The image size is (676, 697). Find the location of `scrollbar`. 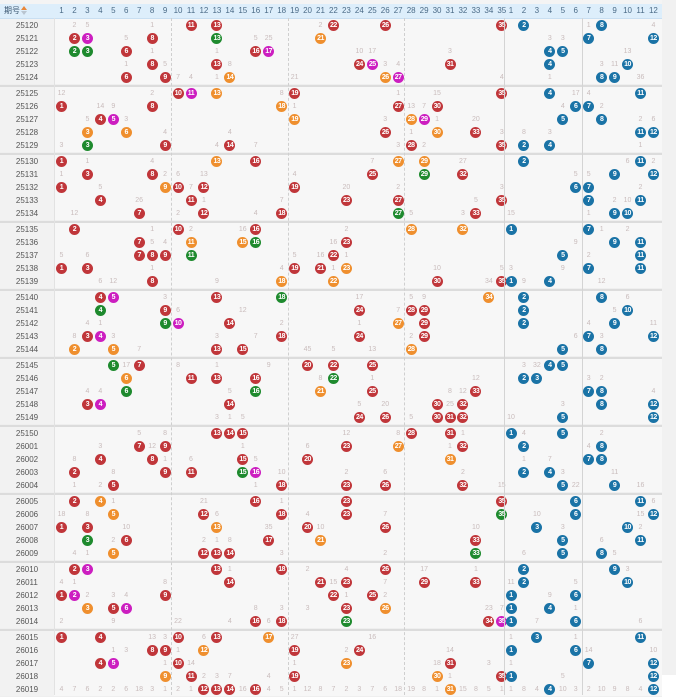

scrollbar is located at coordinates (669, 337).